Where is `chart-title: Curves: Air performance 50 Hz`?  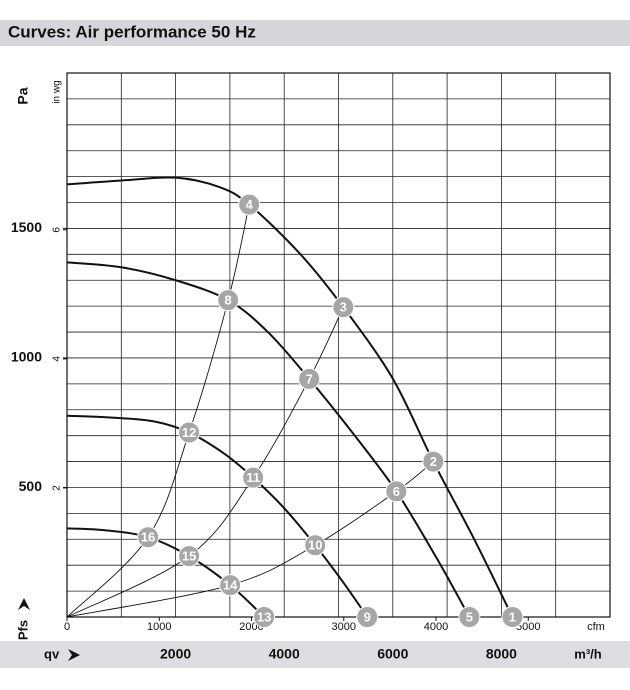 chart-title: Curves: Air performance 50 Hz is located at coordinates (132, 31).